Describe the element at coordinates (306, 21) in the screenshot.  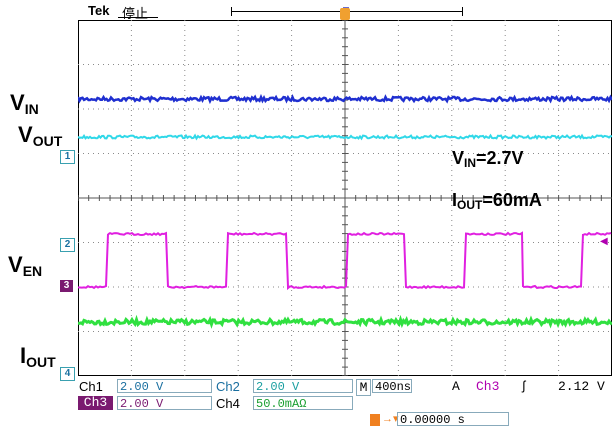
I see `status-bar: Tek 停止 T` at that location.